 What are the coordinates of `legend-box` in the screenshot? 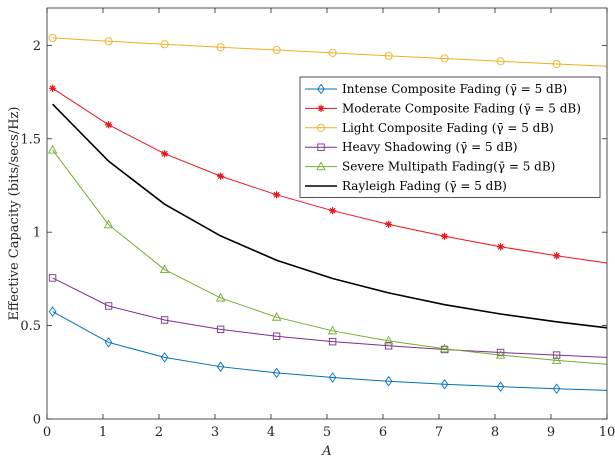 It's located at (450, 137).